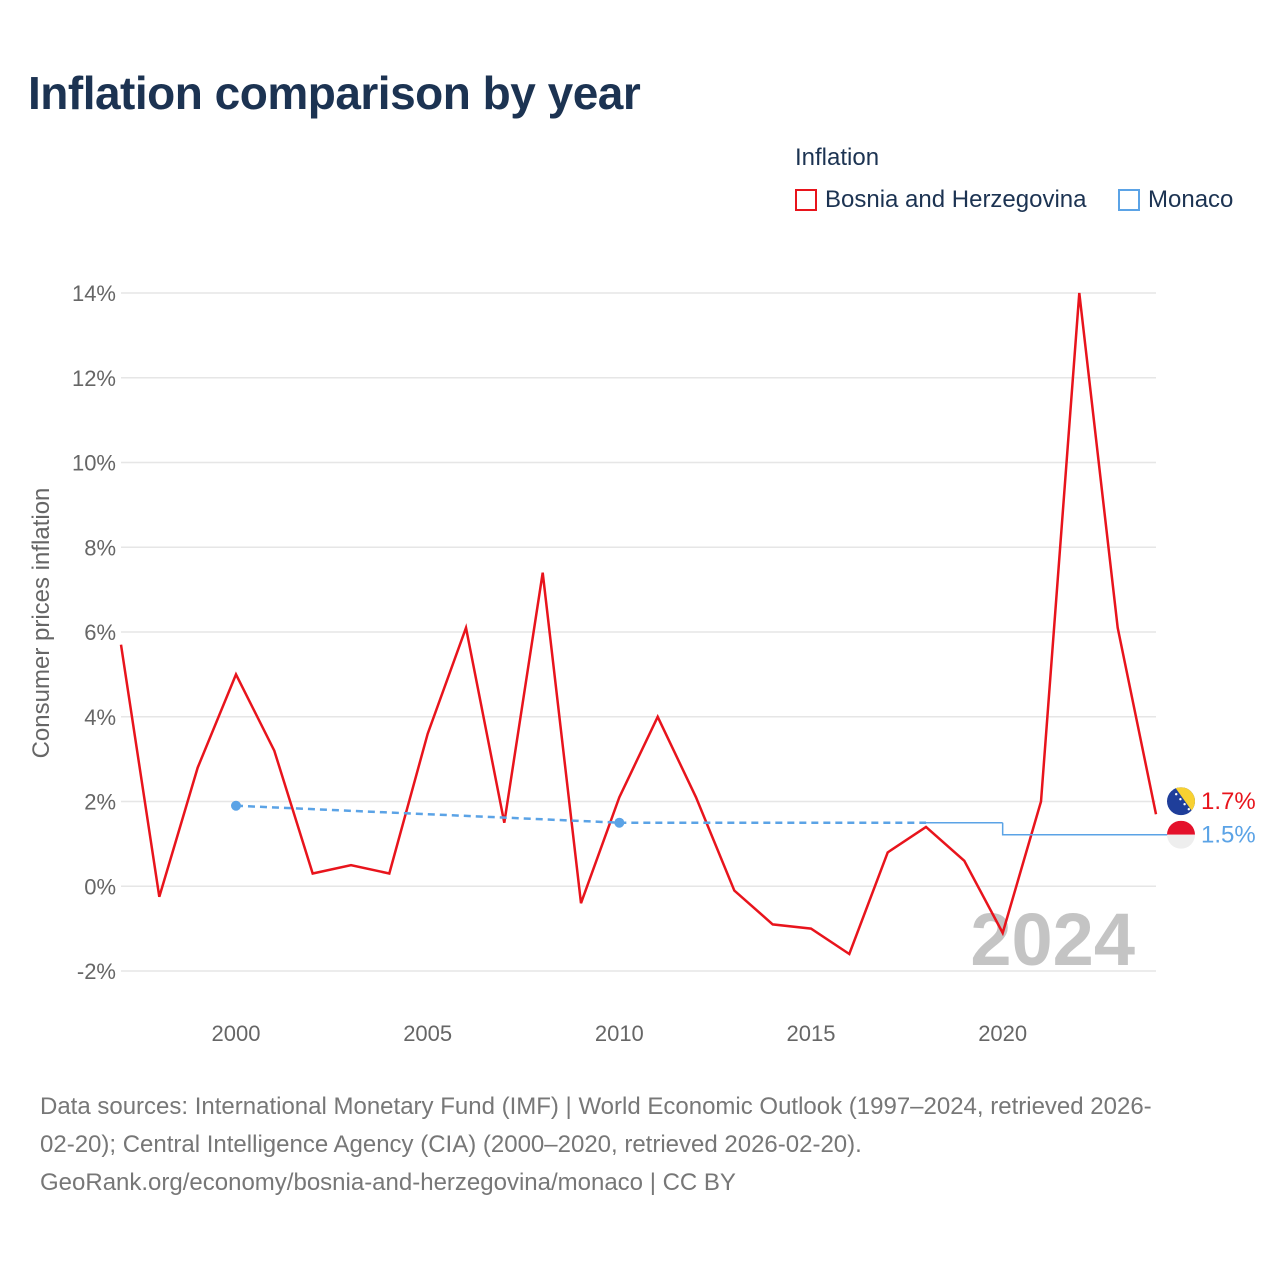 The width and height of the screenshot is (1280, 1280). What do you see at coordinates (100, 886) in the screenshot?
I see `y-tick-label: 0%` at bounding box center [100, 886].